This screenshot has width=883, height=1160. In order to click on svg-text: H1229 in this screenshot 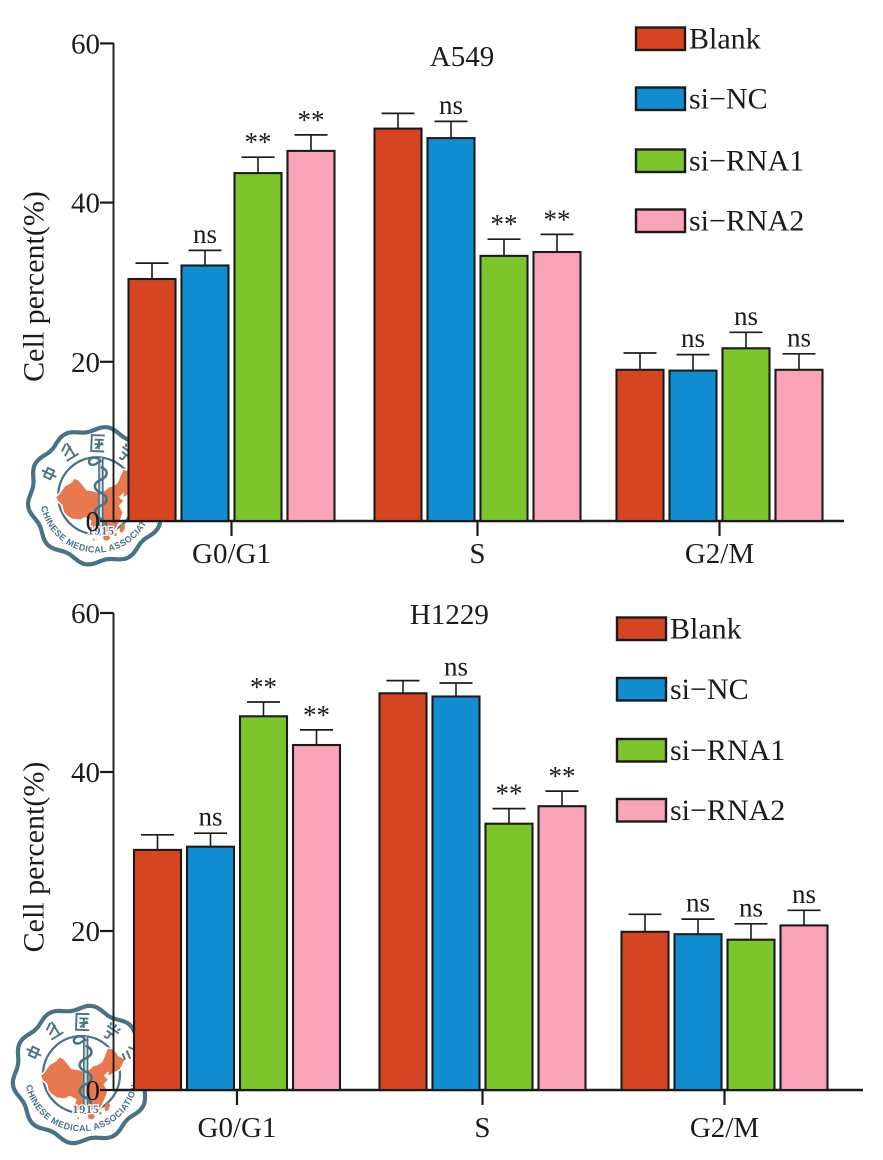, I will do `click(449, 615)`.